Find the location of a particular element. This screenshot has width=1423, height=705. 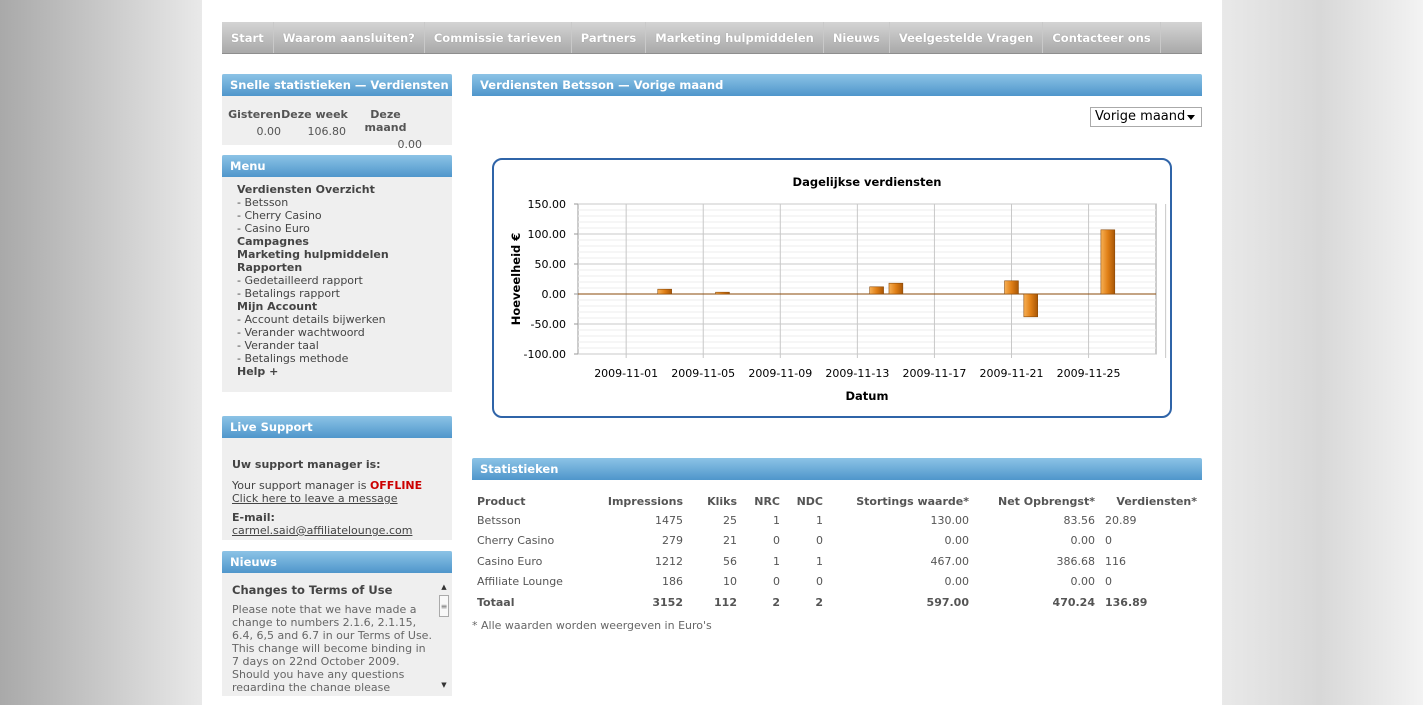

y-axis-label: Hoeveelheid € is located at coordinates (516, 279).